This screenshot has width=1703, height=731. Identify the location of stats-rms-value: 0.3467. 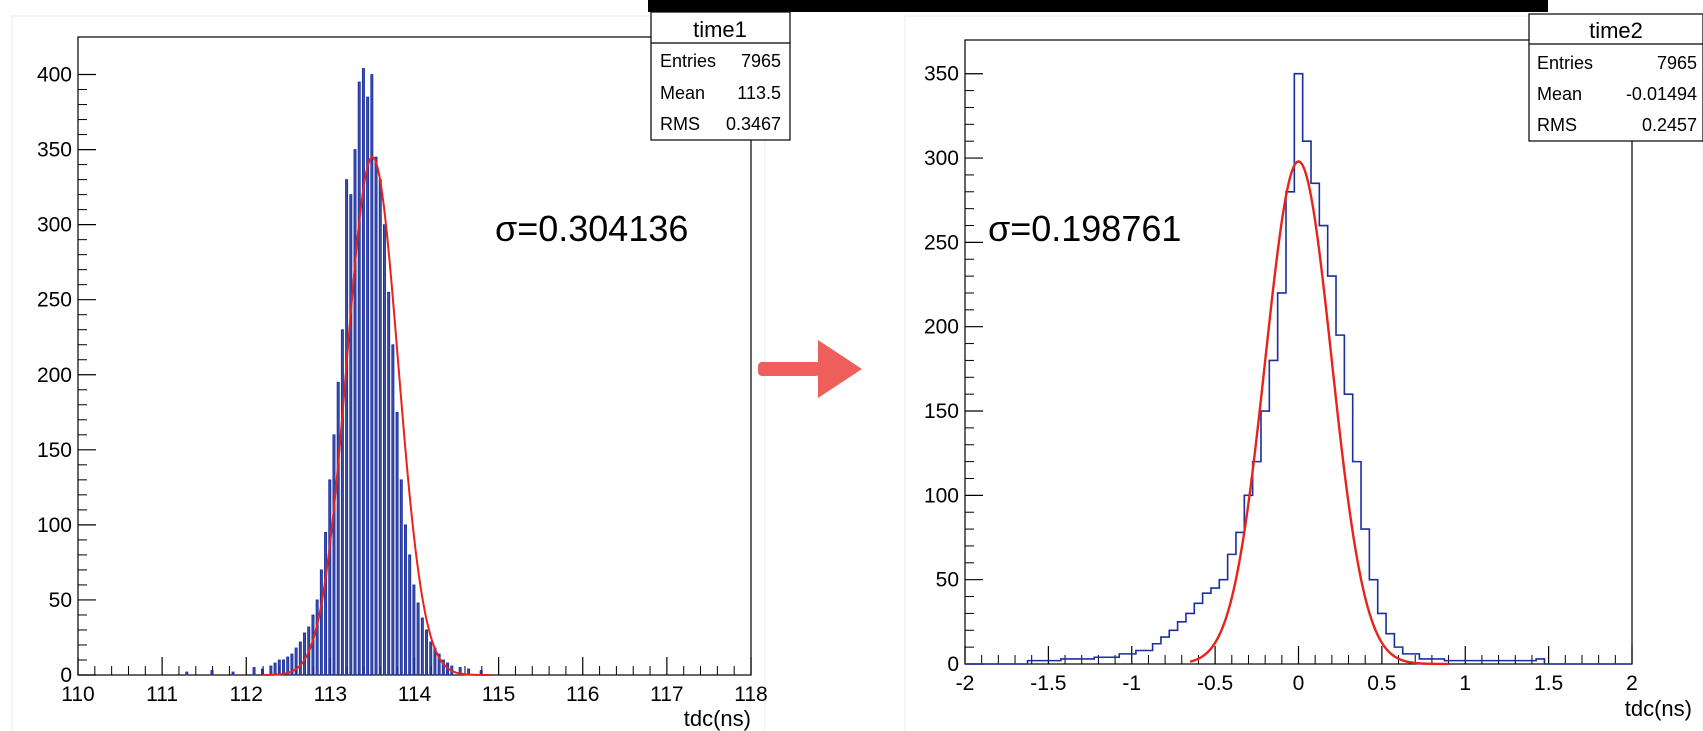
(753, 124).